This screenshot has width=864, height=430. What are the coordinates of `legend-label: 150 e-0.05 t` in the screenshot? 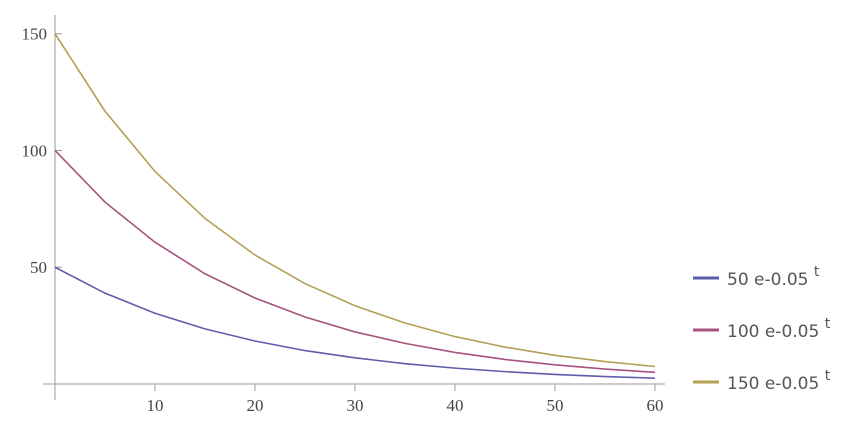 It's located at (779, 381).